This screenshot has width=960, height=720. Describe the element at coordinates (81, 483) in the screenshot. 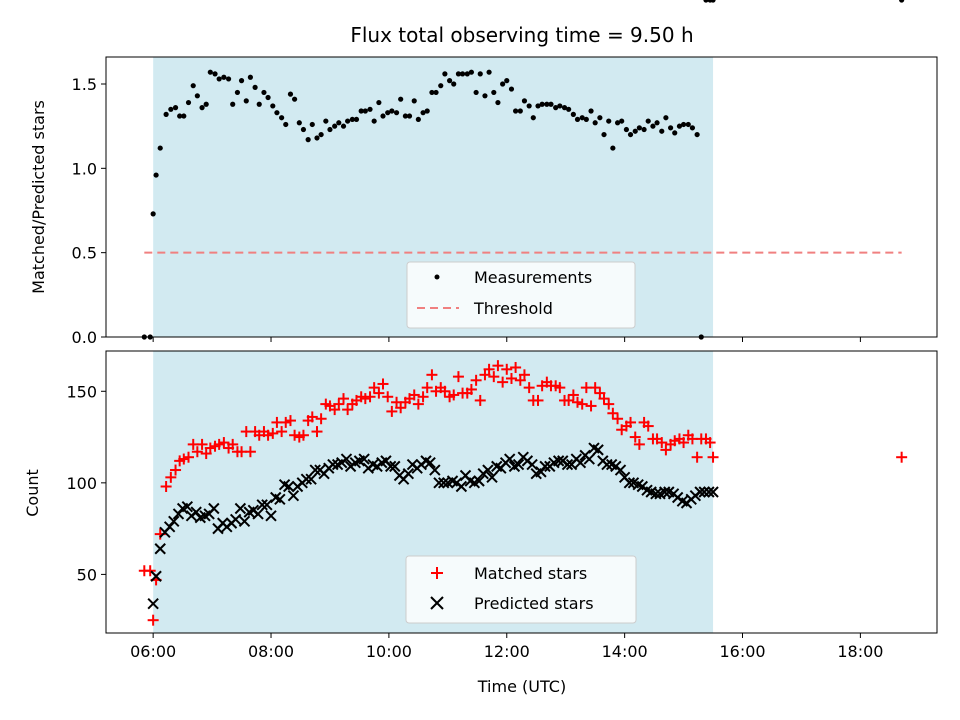

I see `y-tick-label: 100` at that location.